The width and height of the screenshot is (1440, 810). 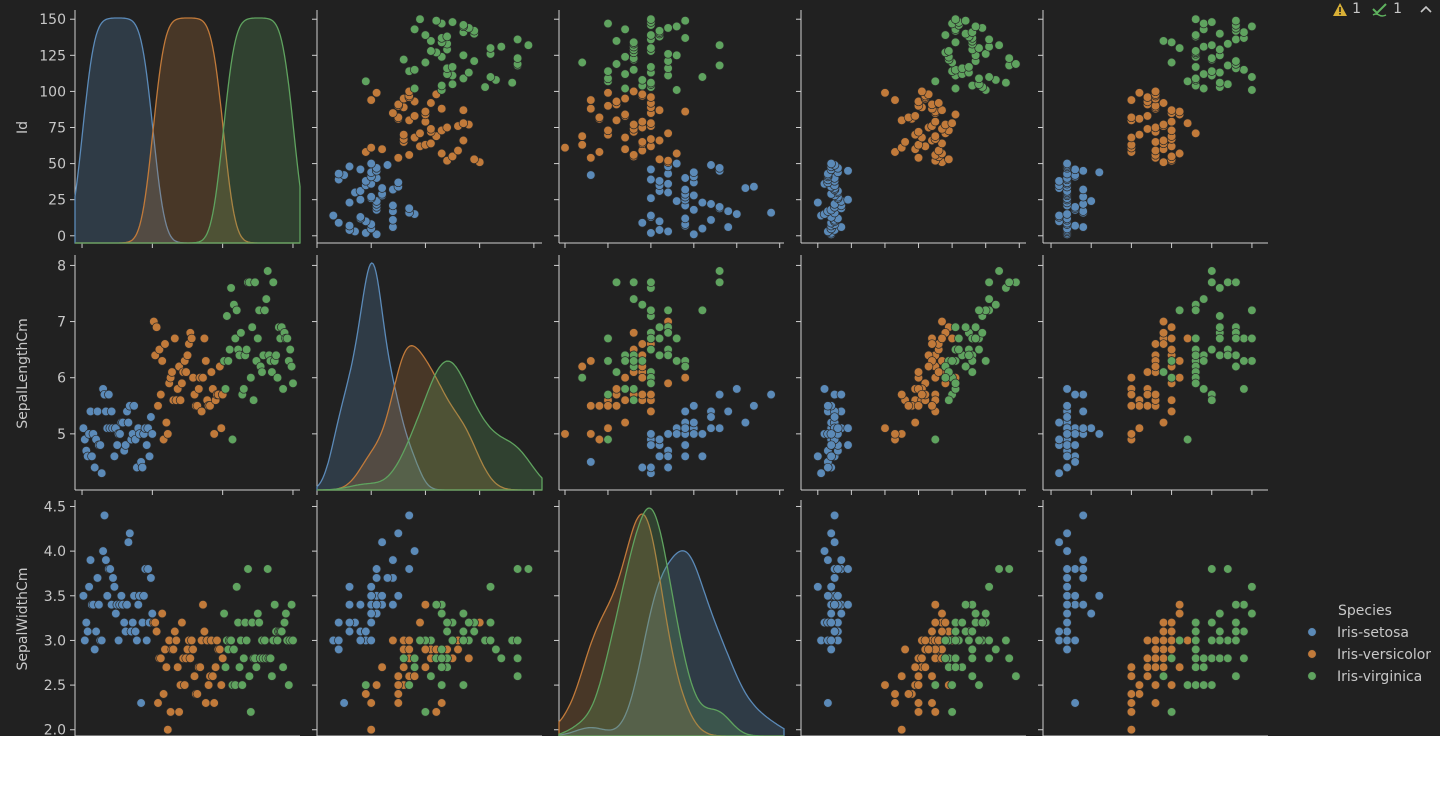 I want to click on check-icon, so click(x=1380, y=9).